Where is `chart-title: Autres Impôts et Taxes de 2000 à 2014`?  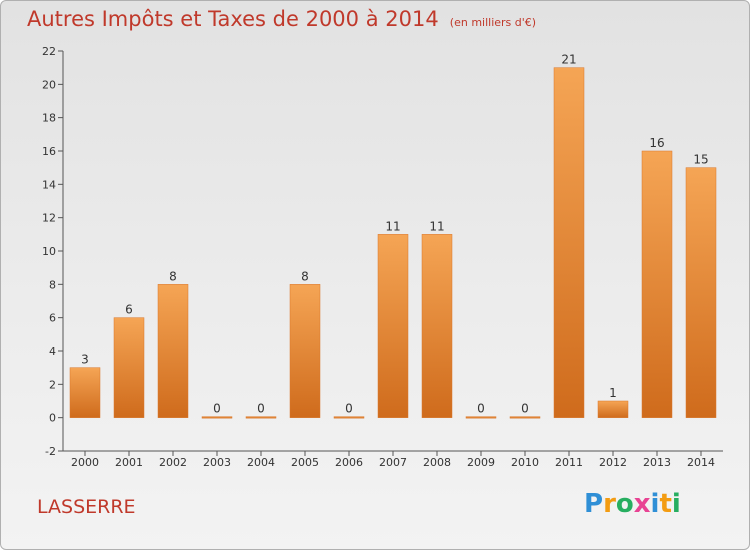 chart-title: Autres Impôts et Taxes de 2000 à 2014 is located at coordinates (233, 19).